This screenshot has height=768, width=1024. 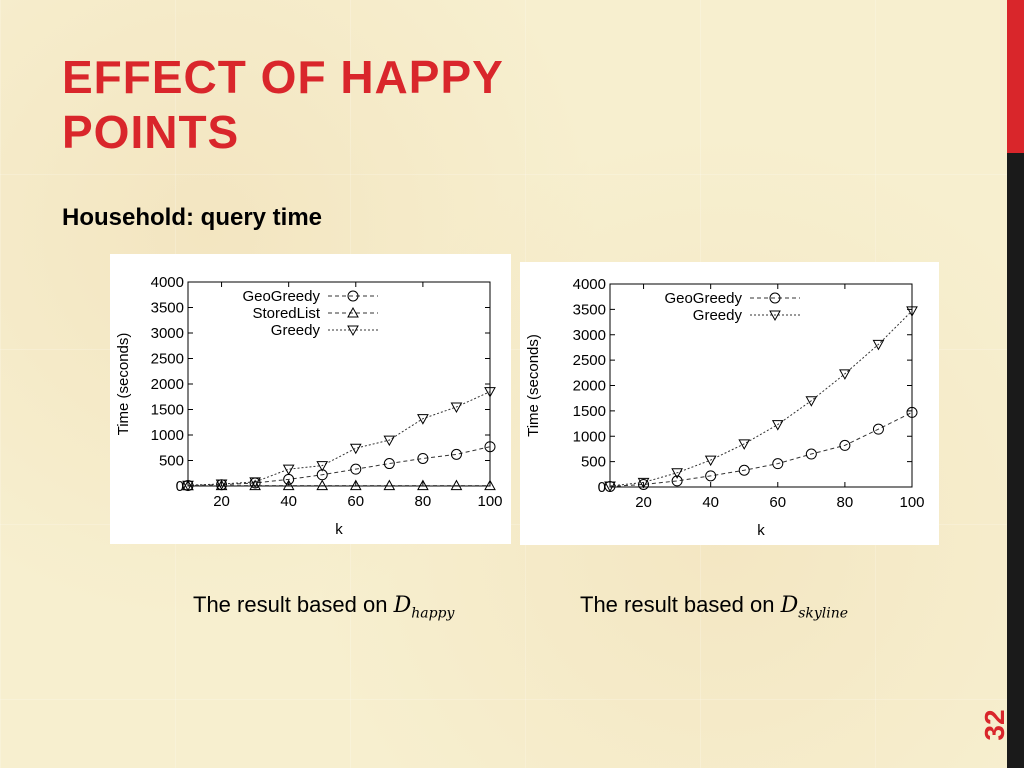 What do you see at coordinates (293, 604) in the screenshot?
I see `caption-happy-prefix: The result based on` at bounding box center [293, 604].